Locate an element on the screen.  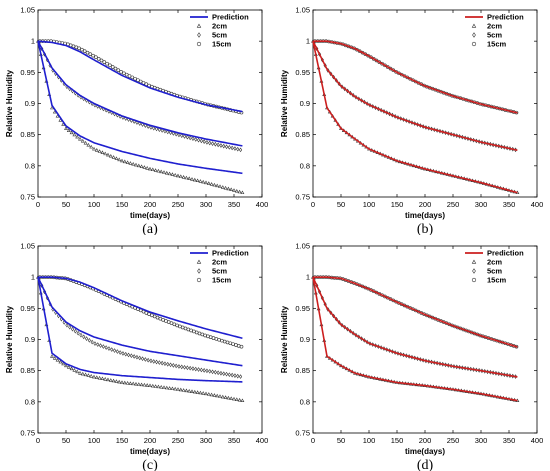
y-tick-label: 0.85 is located at coordinates (27, 134).